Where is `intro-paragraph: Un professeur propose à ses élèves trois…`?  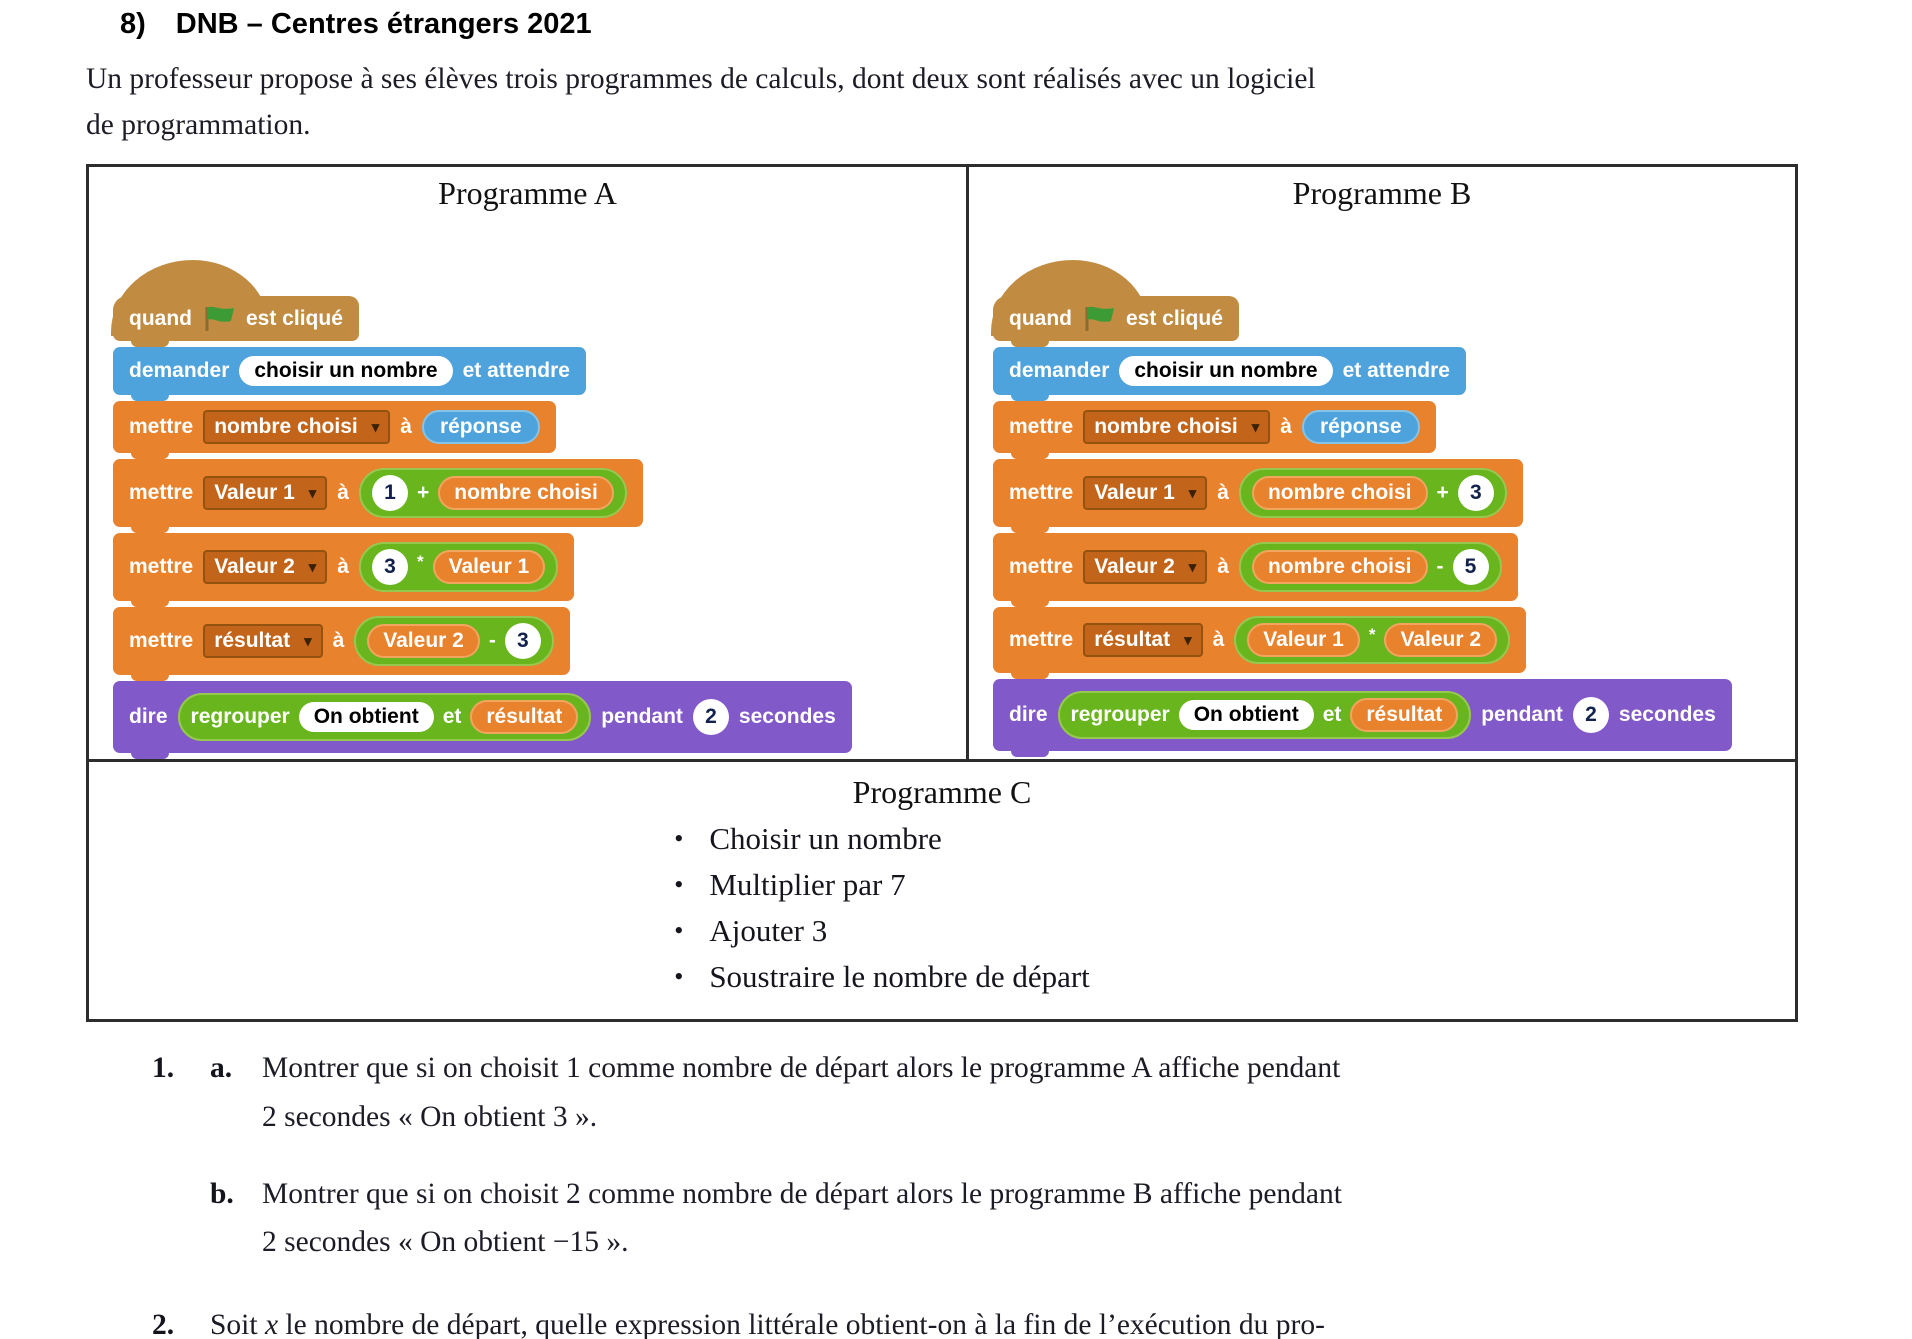 intro-paragraph: Un professeur propose à ses élèves trois… is located at coordinates (958, 102).